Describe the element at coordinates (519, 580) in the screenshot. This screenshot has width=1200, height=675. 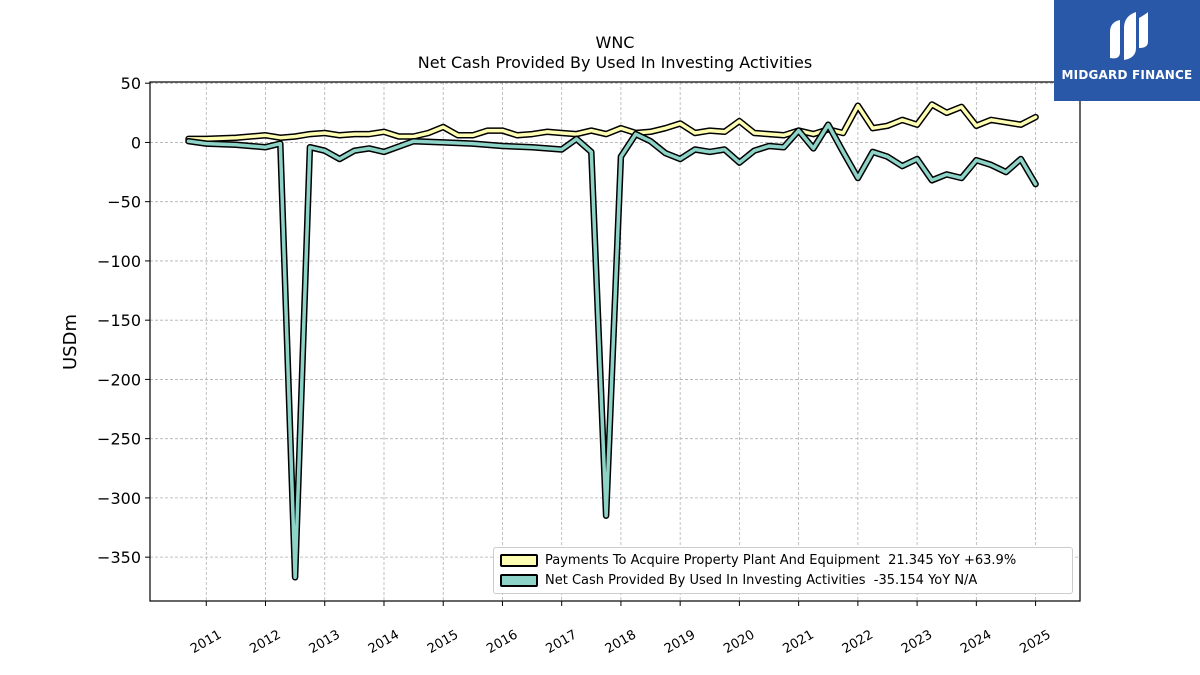
I see `legend-swatch-investing` at that location.